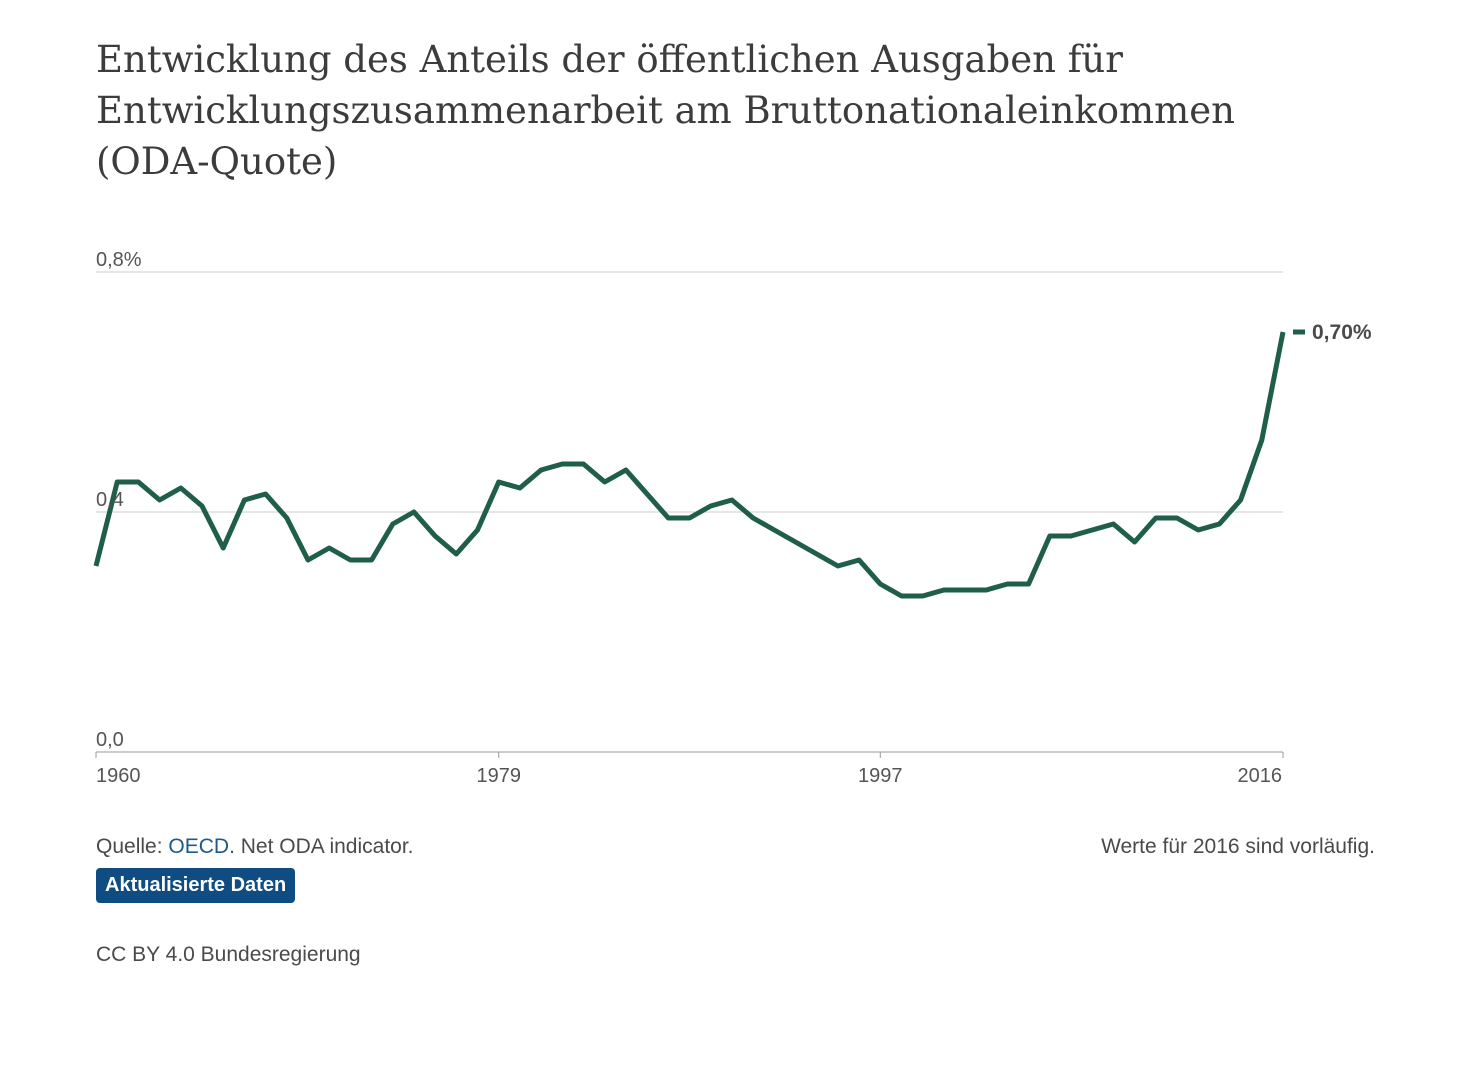  What do you see at coordinates (196, 885) in the screenshot?
I see `updated-data-button: Aktualisierte Daten` at bounding box center [196, 885].